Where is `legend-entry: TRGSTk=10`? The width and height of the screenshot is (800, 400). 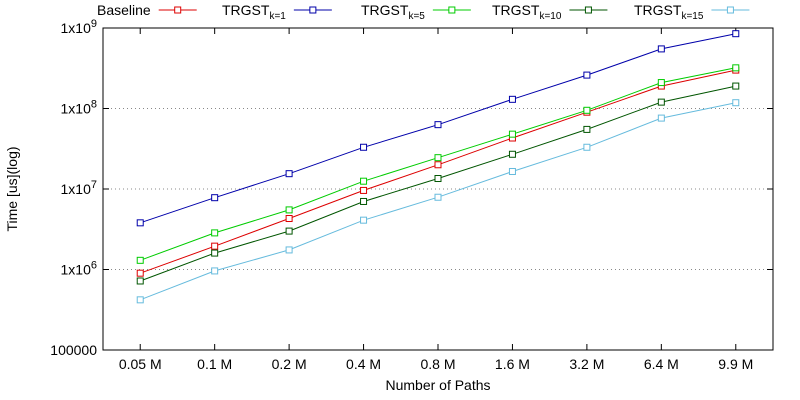 legend-entry: TRGSTk=10 is located at coordinates (550, 12).